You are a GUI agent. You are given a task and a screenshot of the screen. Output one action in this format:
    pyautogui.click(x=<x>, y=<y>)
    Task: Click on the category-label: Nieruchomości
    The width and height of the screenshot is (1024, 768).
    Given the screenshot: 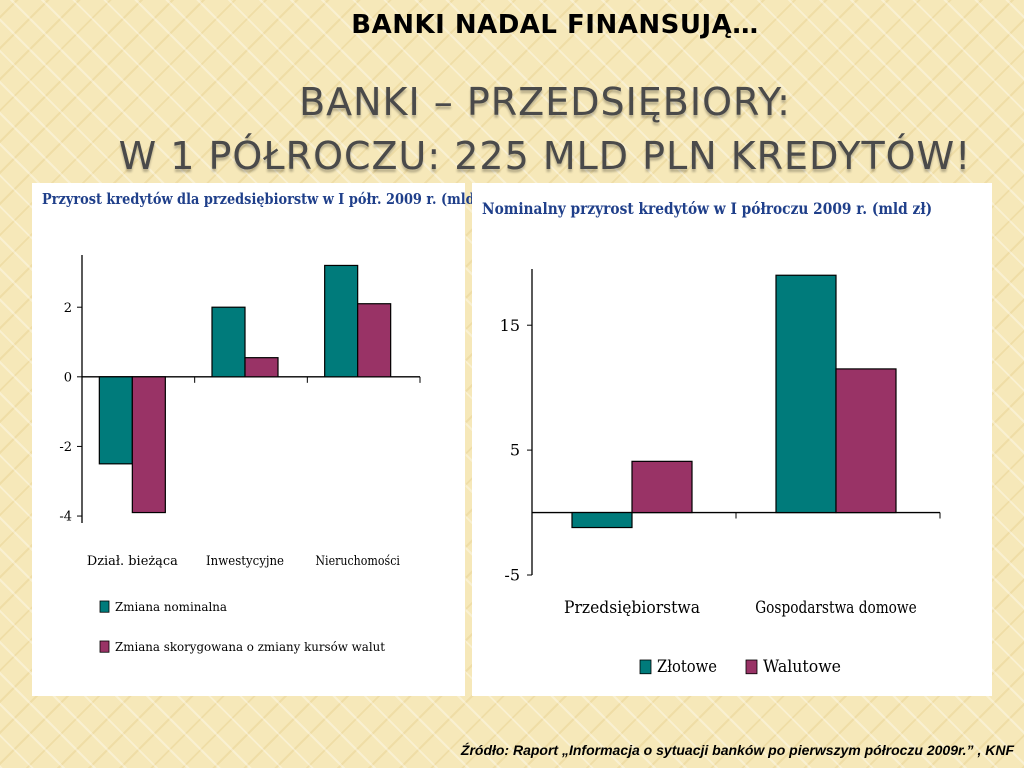 What is the action you would take?
    pyautogui.click(x=357, y=561)
    